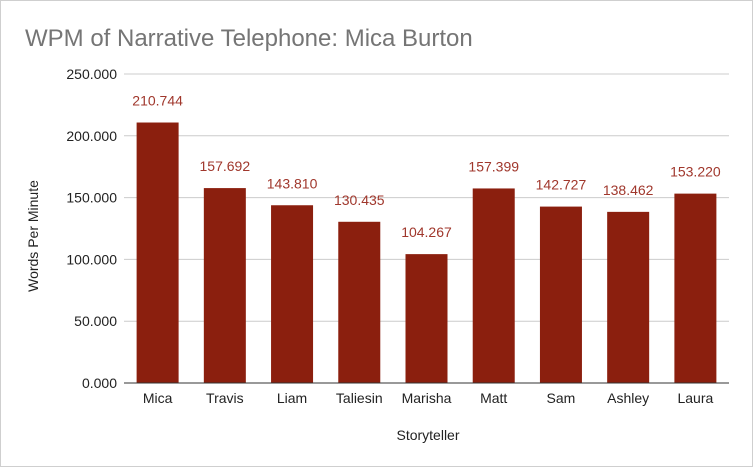 The width and height of the screenshot is (753, 468). I want to click on x-tick-label: Taliesin, so click(359, 398).